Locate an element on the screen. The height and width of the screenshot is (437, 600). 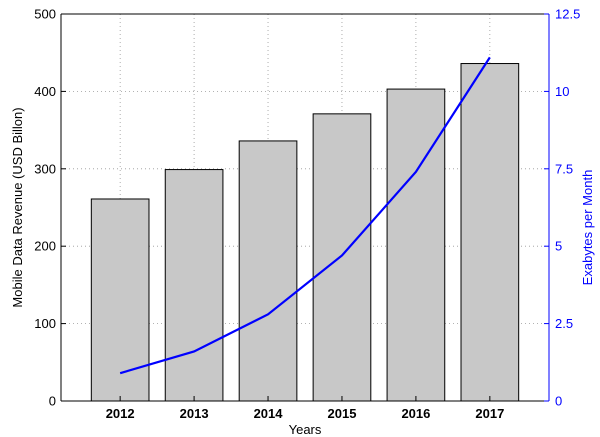
x-axis-title: Years is located at coordinates (305, 429).